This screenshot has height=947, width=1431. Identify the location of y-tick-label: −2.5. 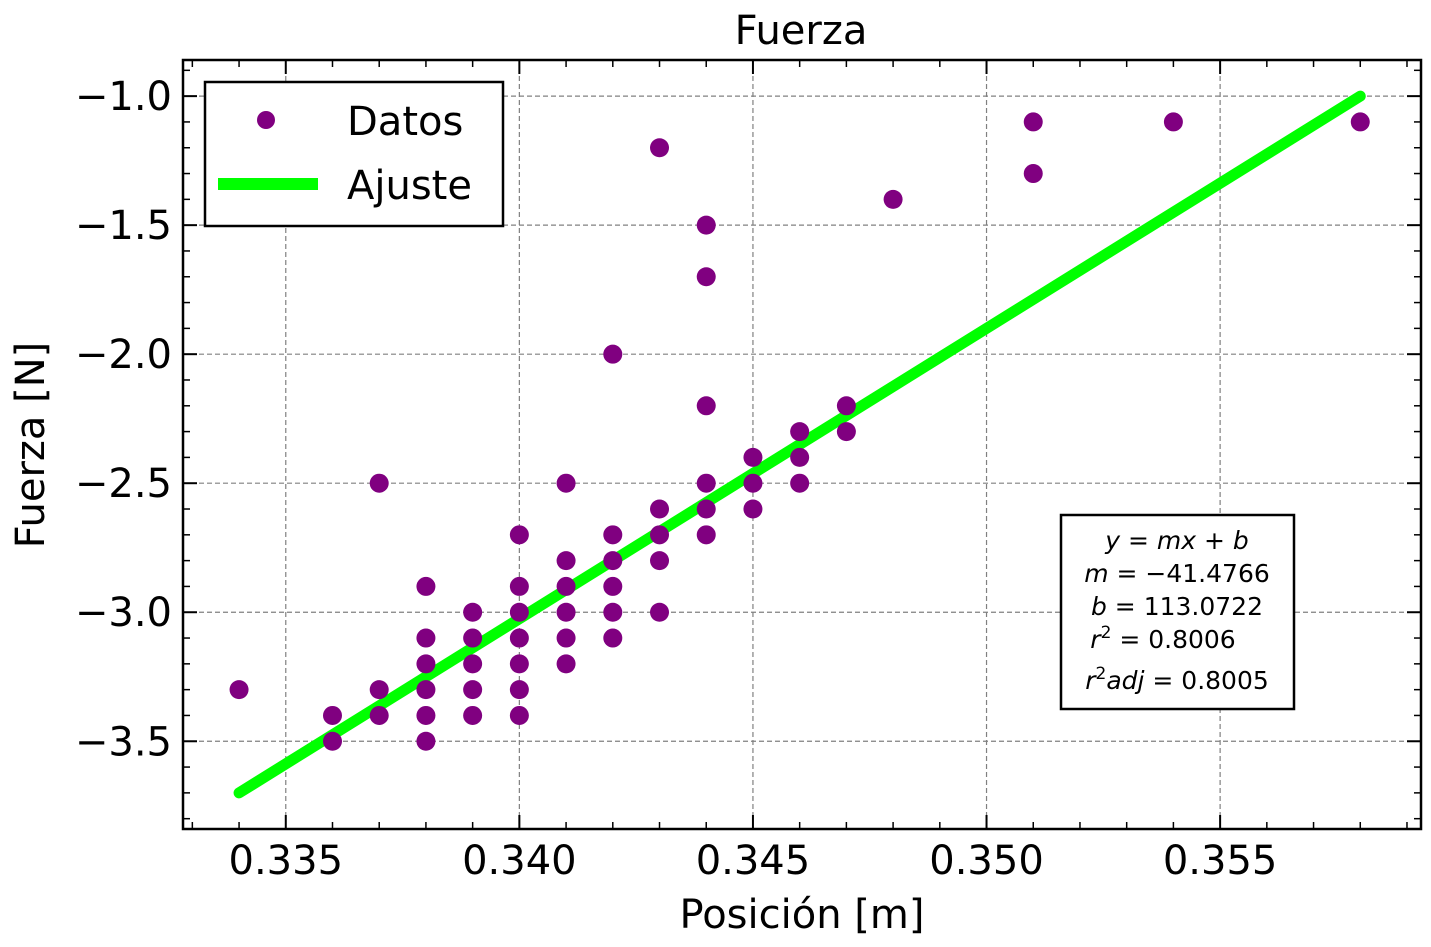
(123, 484).